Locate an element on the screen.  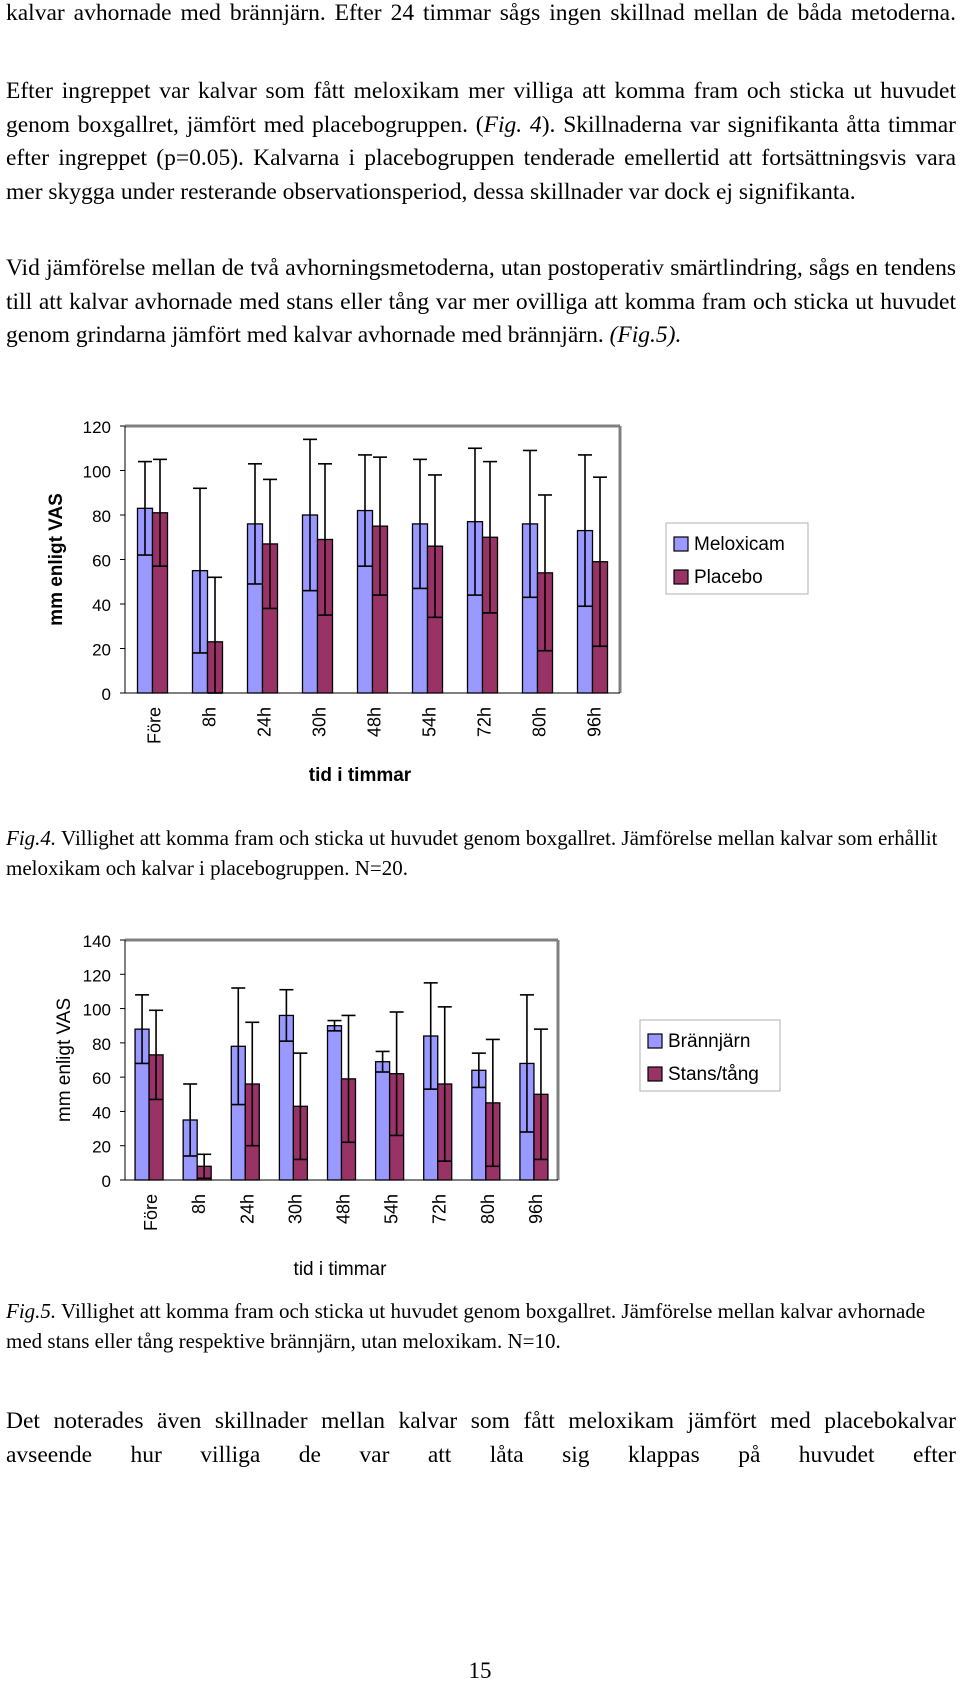
fig5-reference: (Fig.5). is located at coordinates (645, 335).